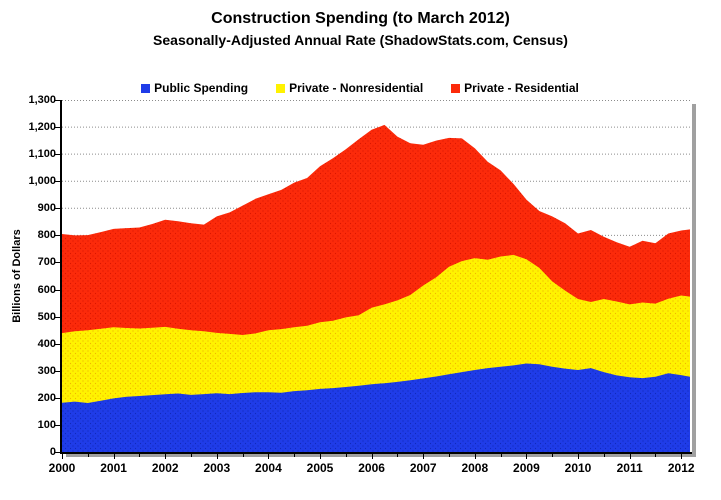 The image size is (721, 500). Describe the element at coordinates (46, 397) in the screenshot. I see `y-tick-label: 200` at that location.